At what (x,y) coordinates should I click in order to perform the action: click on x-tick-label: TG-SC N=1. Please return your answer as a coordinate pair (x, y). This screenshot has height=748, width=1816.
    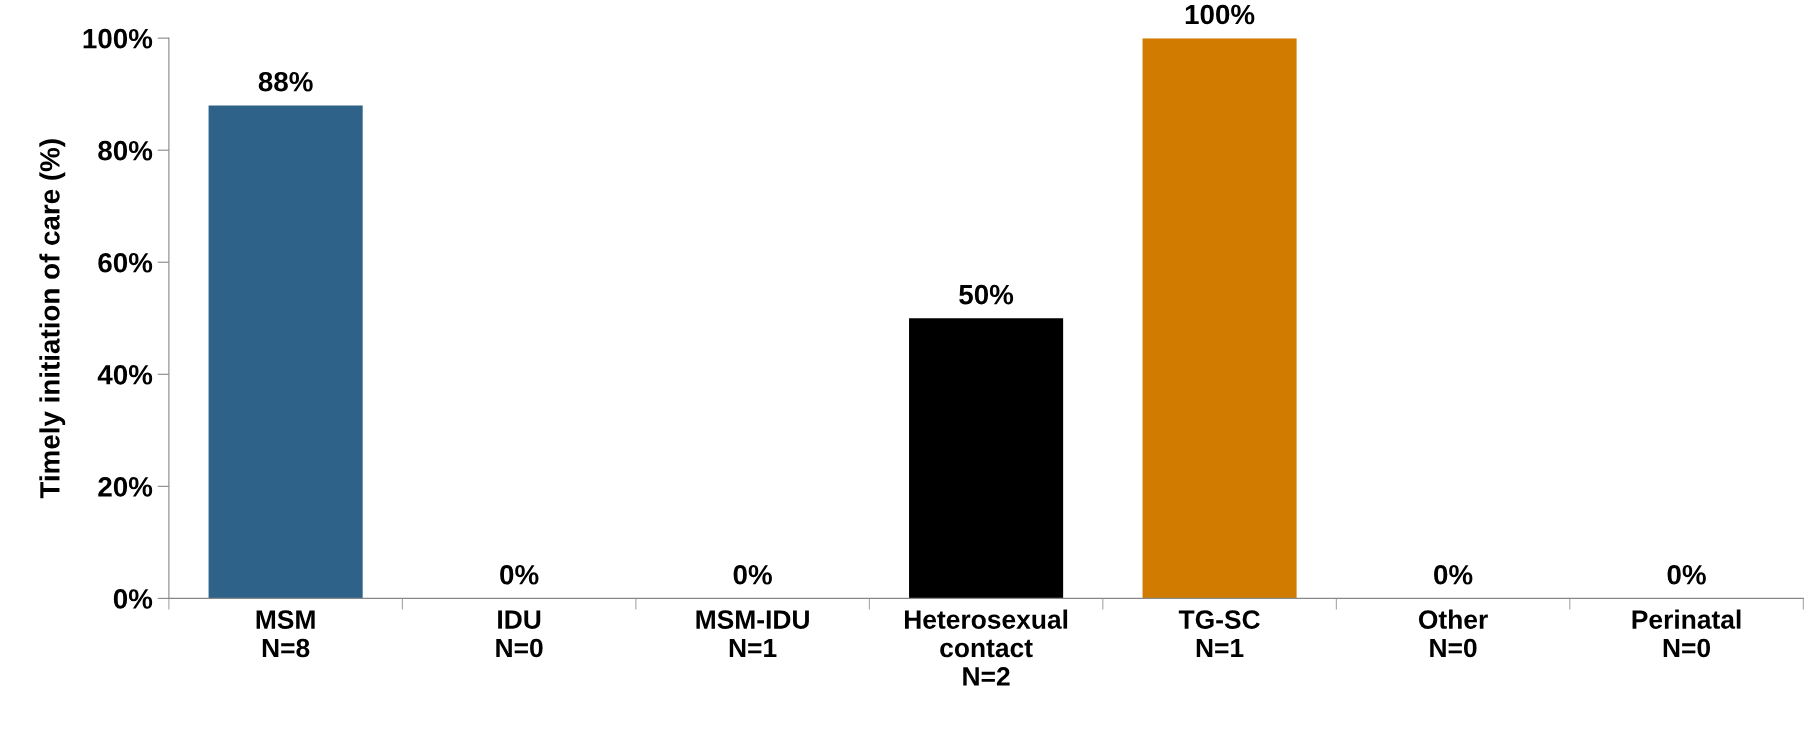
    Looking at the image, I should click on (1219, 634).